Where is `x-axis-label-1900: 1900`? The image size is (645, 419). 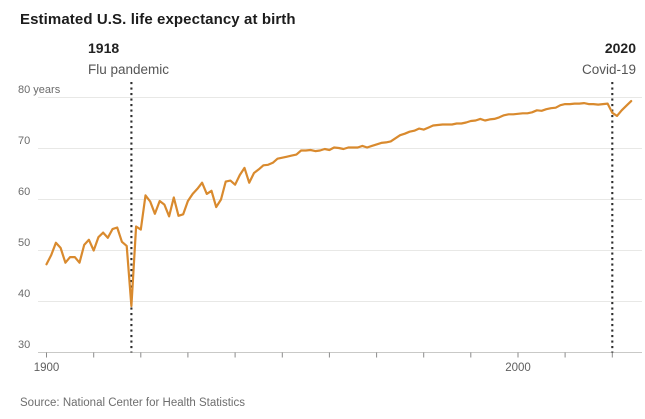 x-axis-label-1900: 1900 is located at coordinates (46, 368).